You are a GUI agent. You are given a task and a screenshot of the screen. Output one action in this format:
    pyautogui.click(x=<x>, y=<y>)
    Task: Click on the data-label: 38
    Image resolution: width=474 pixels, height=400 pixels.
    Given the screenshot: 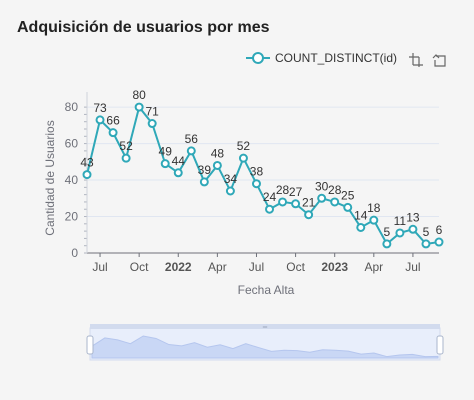 What is the action you would take?
    pyautogui.click(x=257, y=172)
    